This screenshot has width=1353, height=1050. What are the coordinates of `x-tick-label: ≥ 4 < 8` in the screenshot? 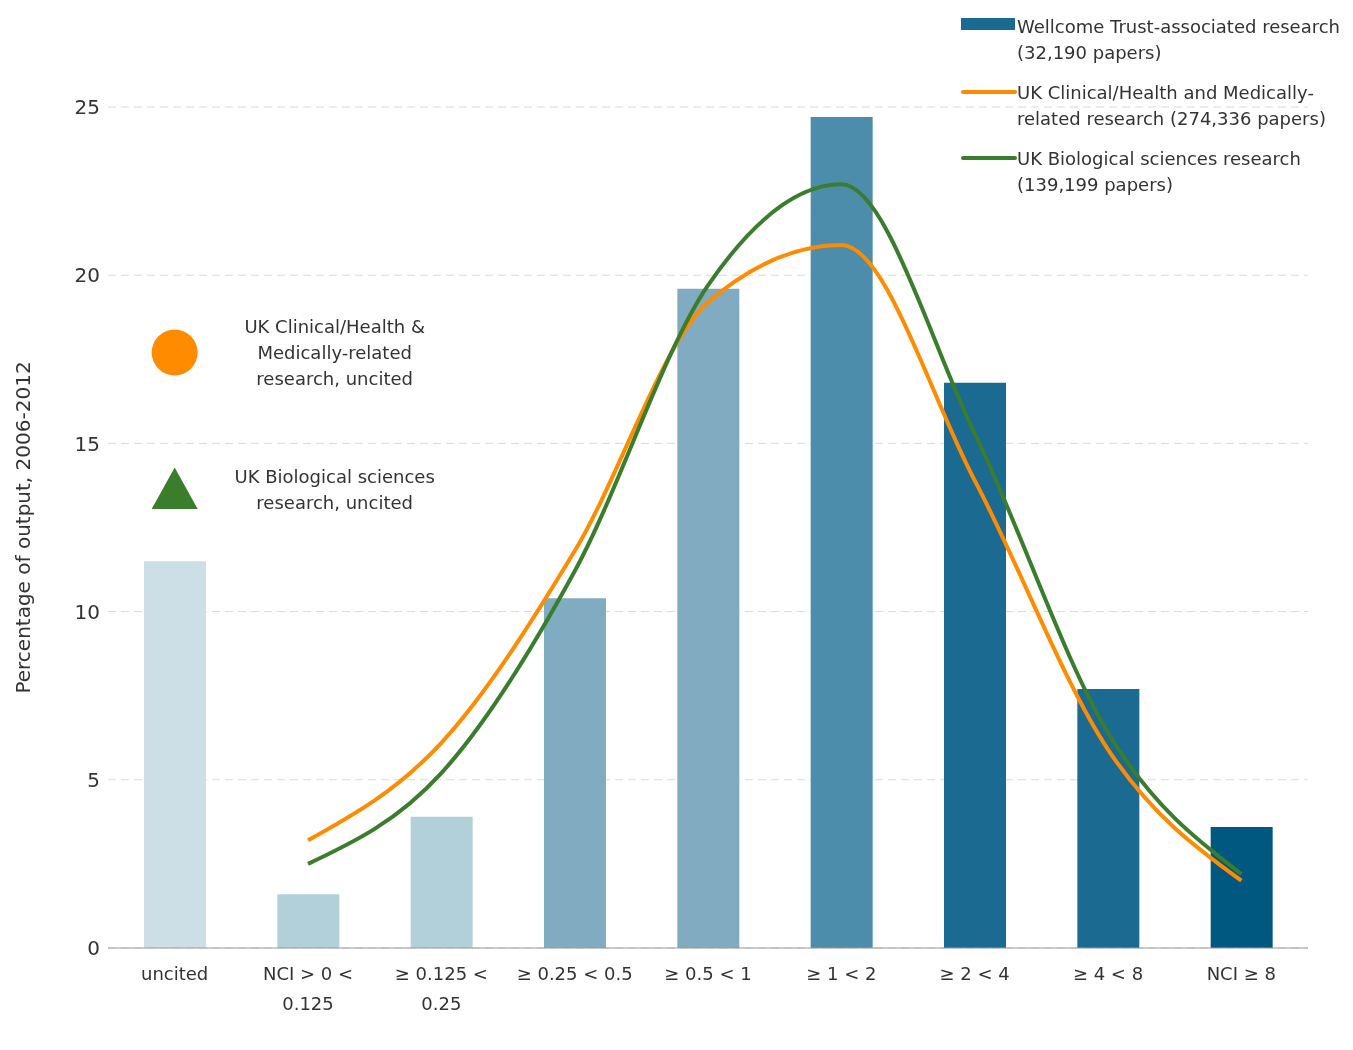 It's located at (1108, 973).